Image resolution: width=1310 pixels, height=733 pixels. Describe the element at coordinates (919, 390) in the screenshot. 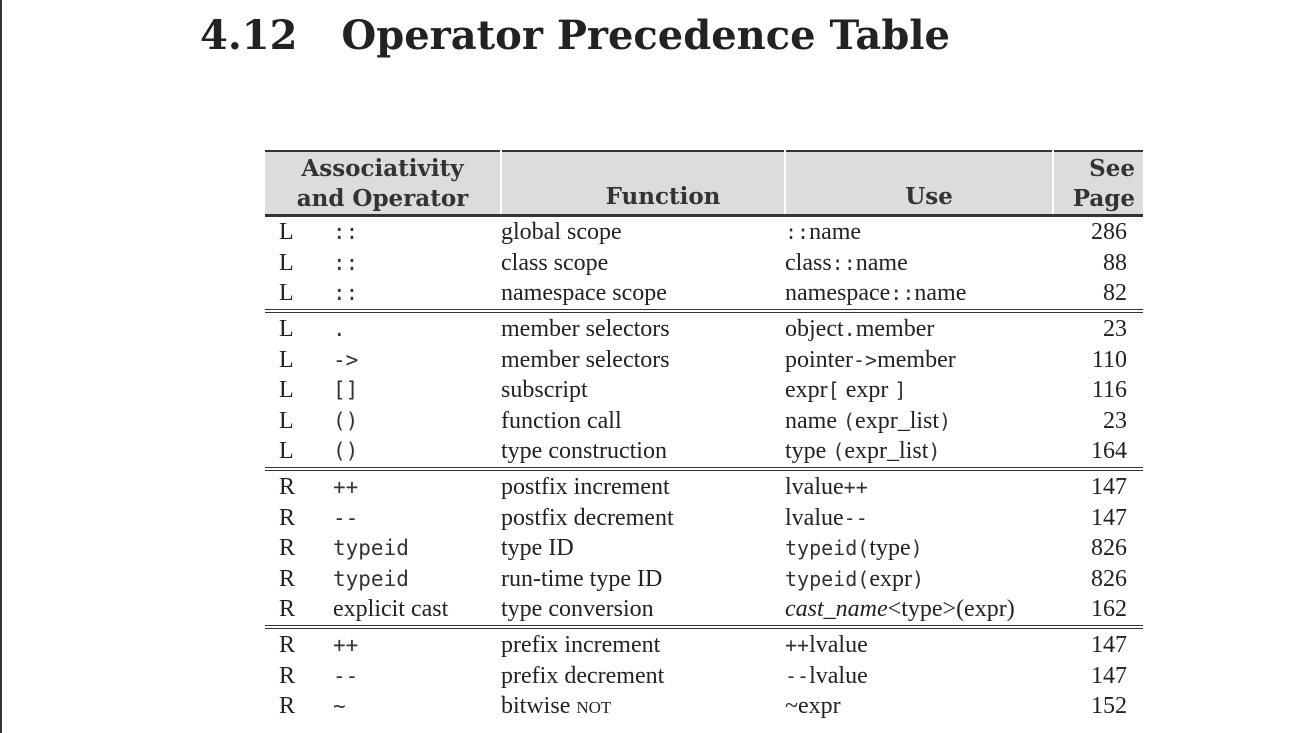

I see `cell-use: expr[ expr ]` at that location.